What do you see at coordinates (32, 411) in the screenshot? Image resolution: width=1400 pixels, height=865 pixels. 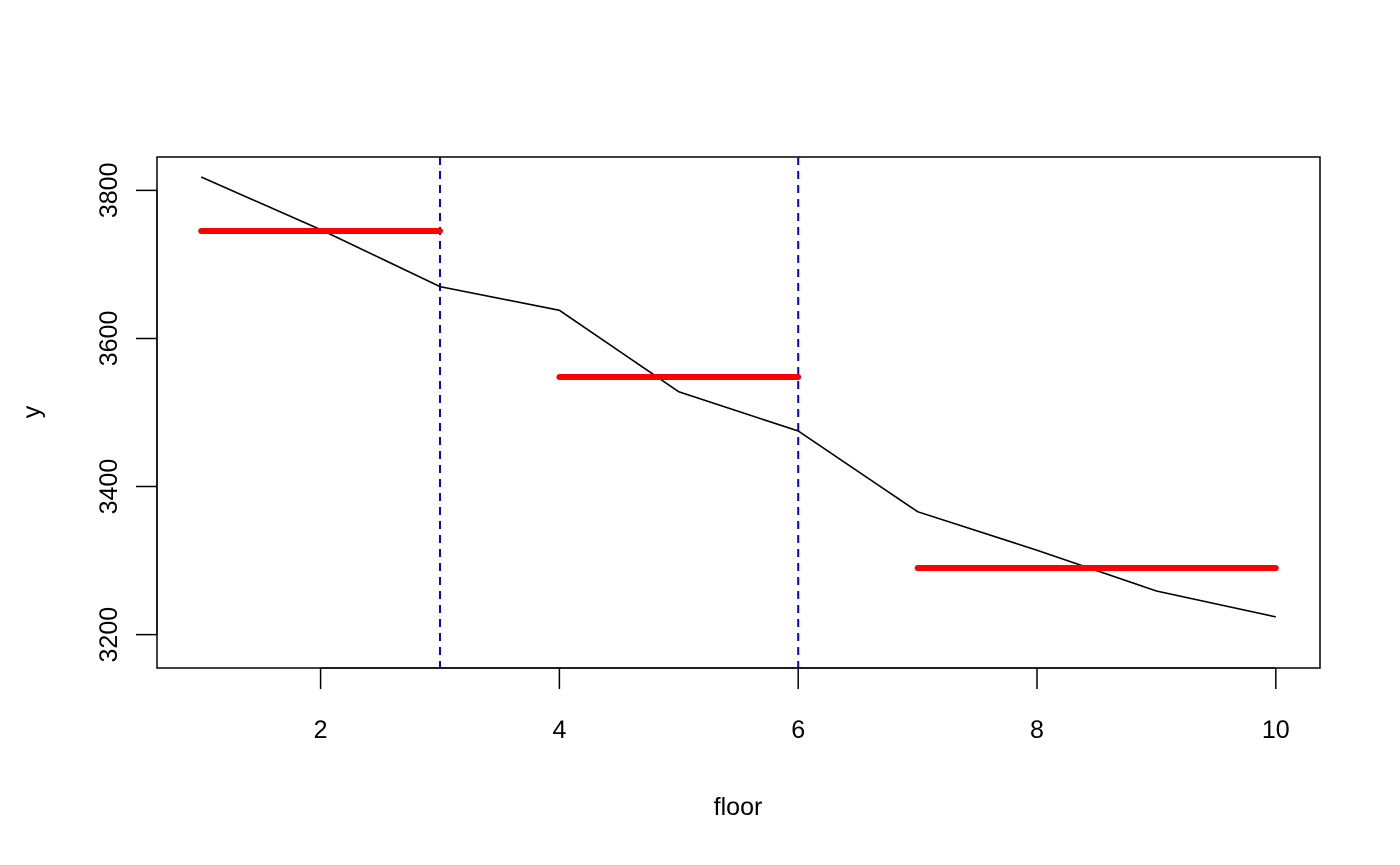 I see `y-axis-title: y` at bounding box center [32, 411].